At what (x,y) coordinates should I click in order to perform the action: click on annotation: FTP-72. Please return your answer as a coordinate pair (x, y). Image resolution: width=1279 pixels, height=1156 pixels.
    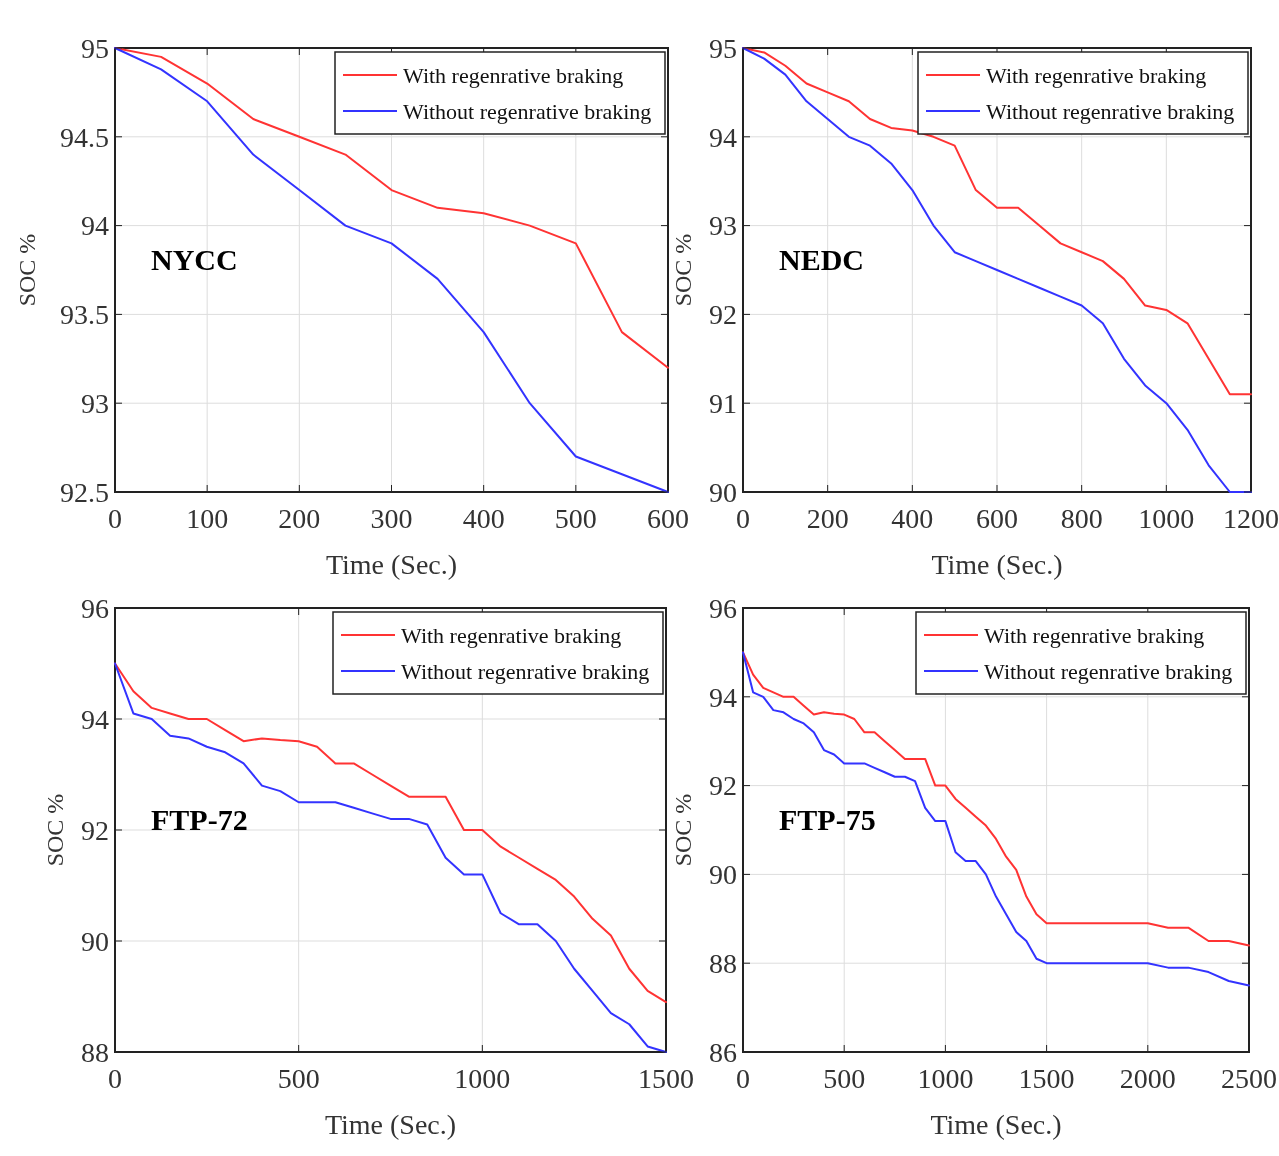
    Looking at the image, I should click on (199, 819).